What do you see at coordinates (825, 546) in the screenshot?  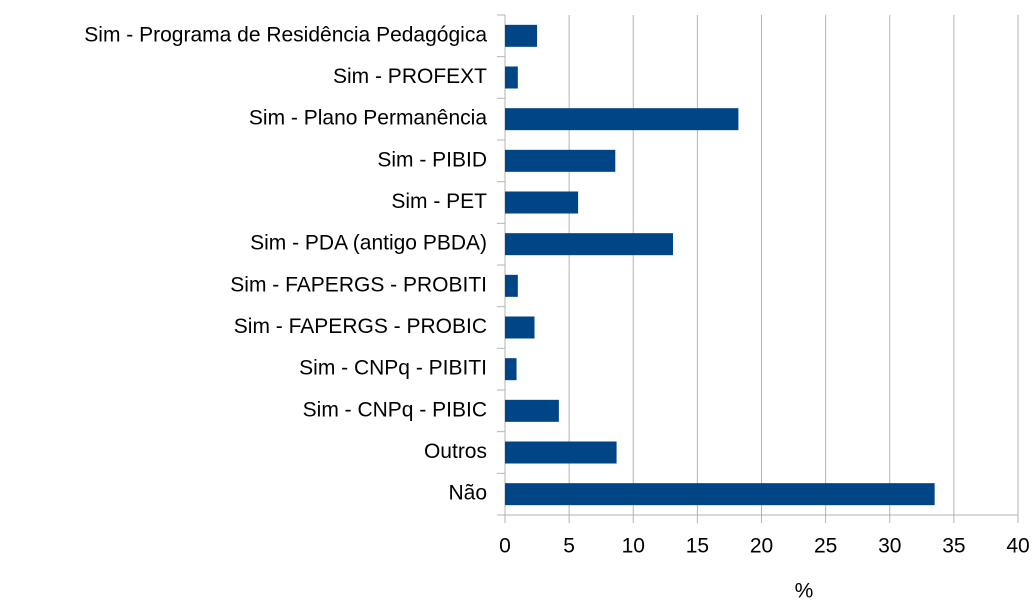 I see `x-tick-label: 25` at bounding box center [825, 546].